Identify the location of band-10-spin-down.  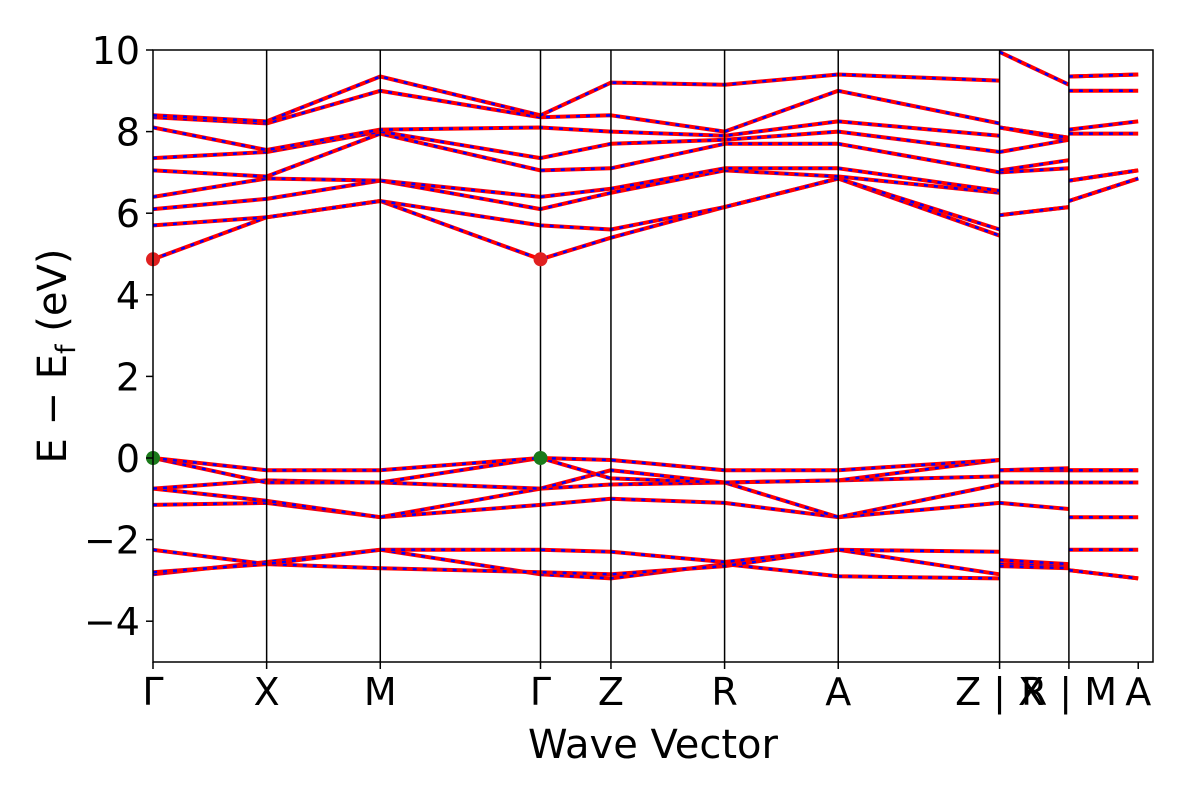
(646, 204).